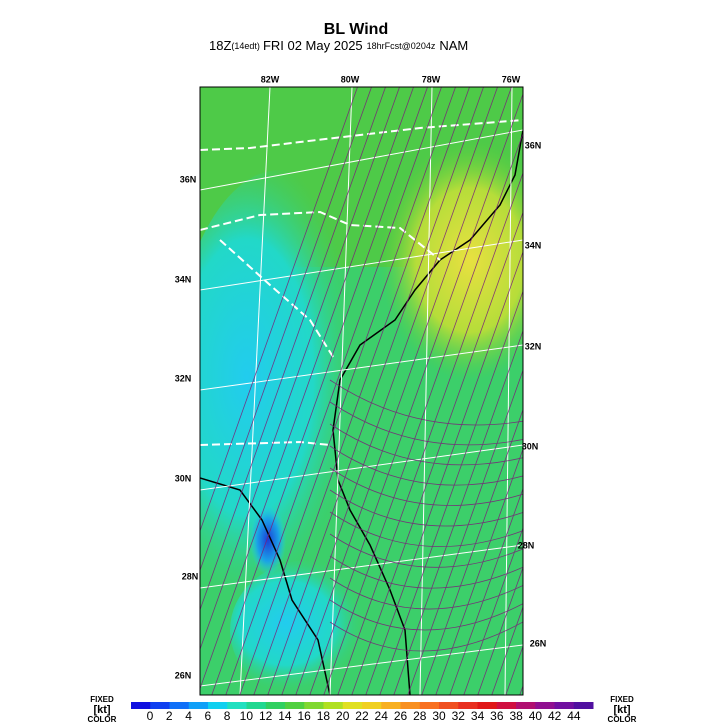 The image size is (726, 726). What do you see at coordinates (533, 245) in the screenshot?
I see `lat-label: 34N` at bounding box center [533, 245].